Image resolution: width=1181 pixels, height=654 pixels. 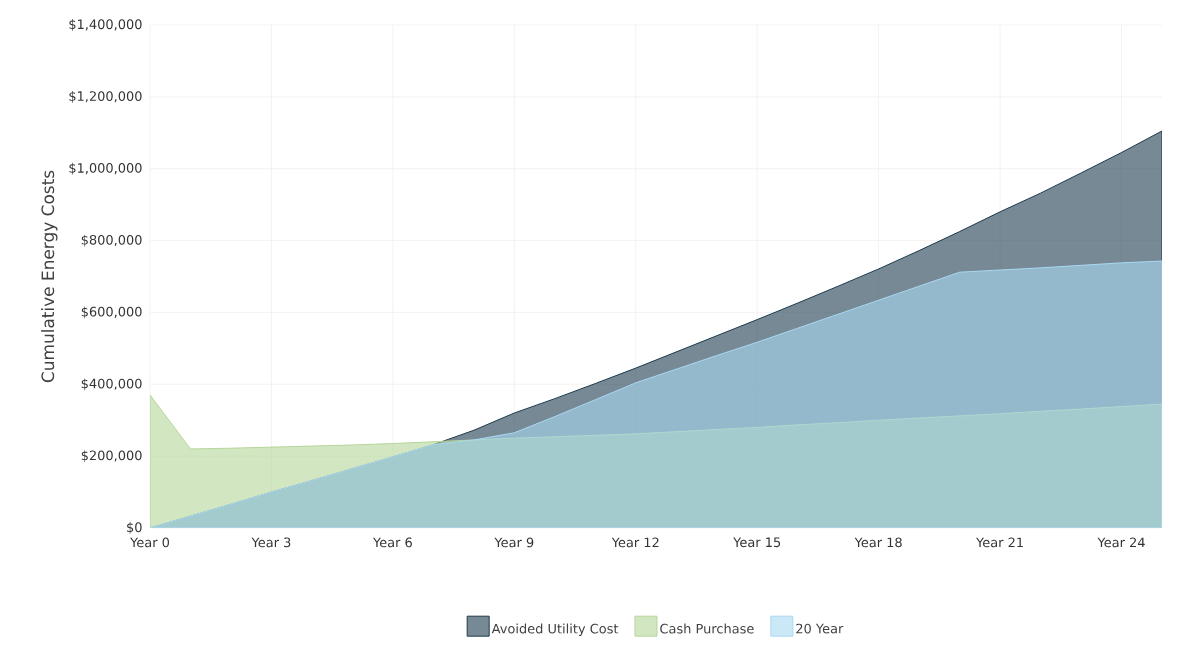 I want to click on y-tick-label: $1,000,000, so click(x=105, y=168).